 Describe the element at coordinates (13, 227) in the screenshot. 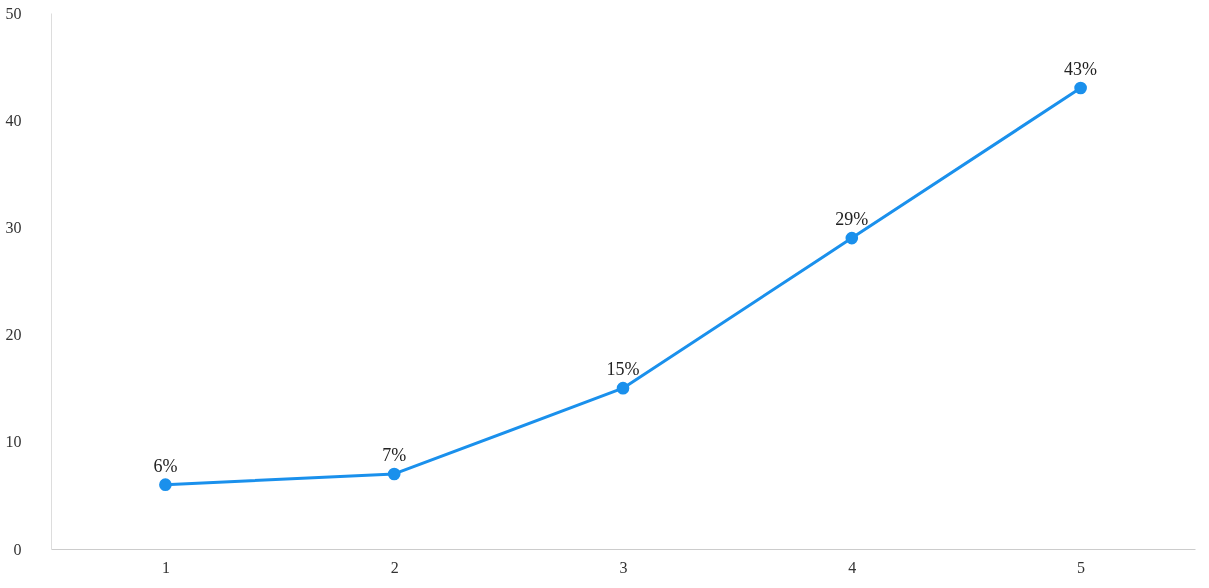

I see `y-tick-label: 30` at that location.